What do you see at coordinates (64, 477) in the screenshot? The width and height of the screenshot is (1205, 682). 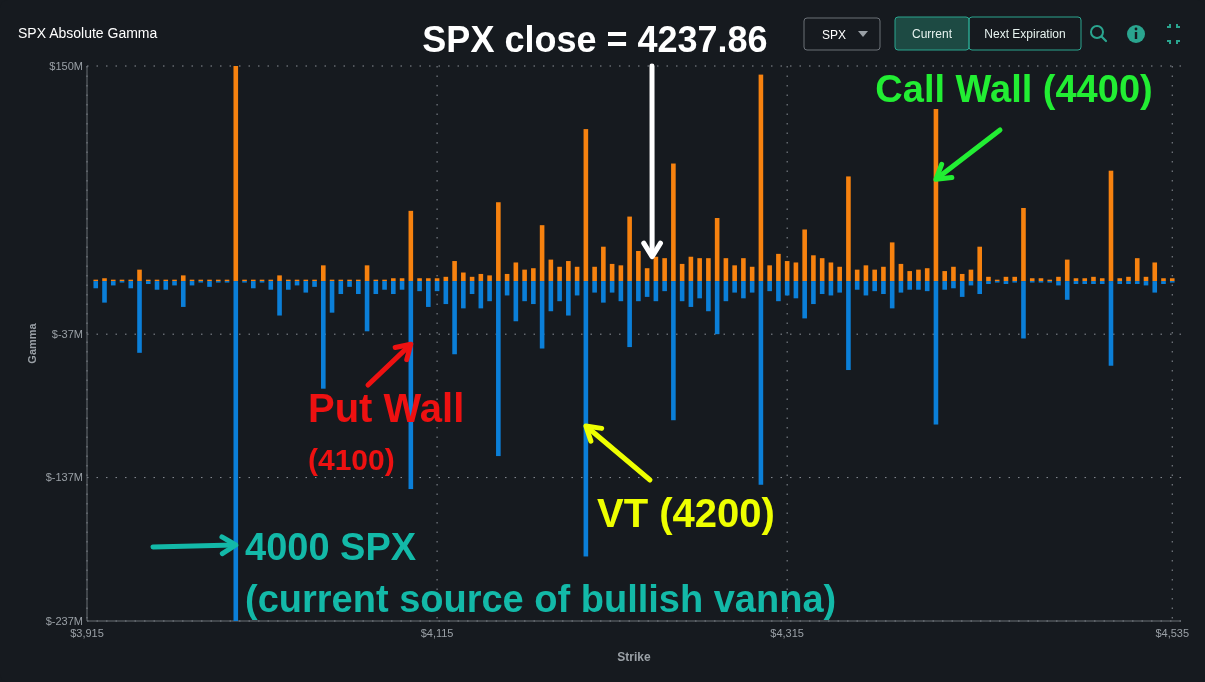 I see `y-tick-label: $-137M` at bounding box center [64, 477].